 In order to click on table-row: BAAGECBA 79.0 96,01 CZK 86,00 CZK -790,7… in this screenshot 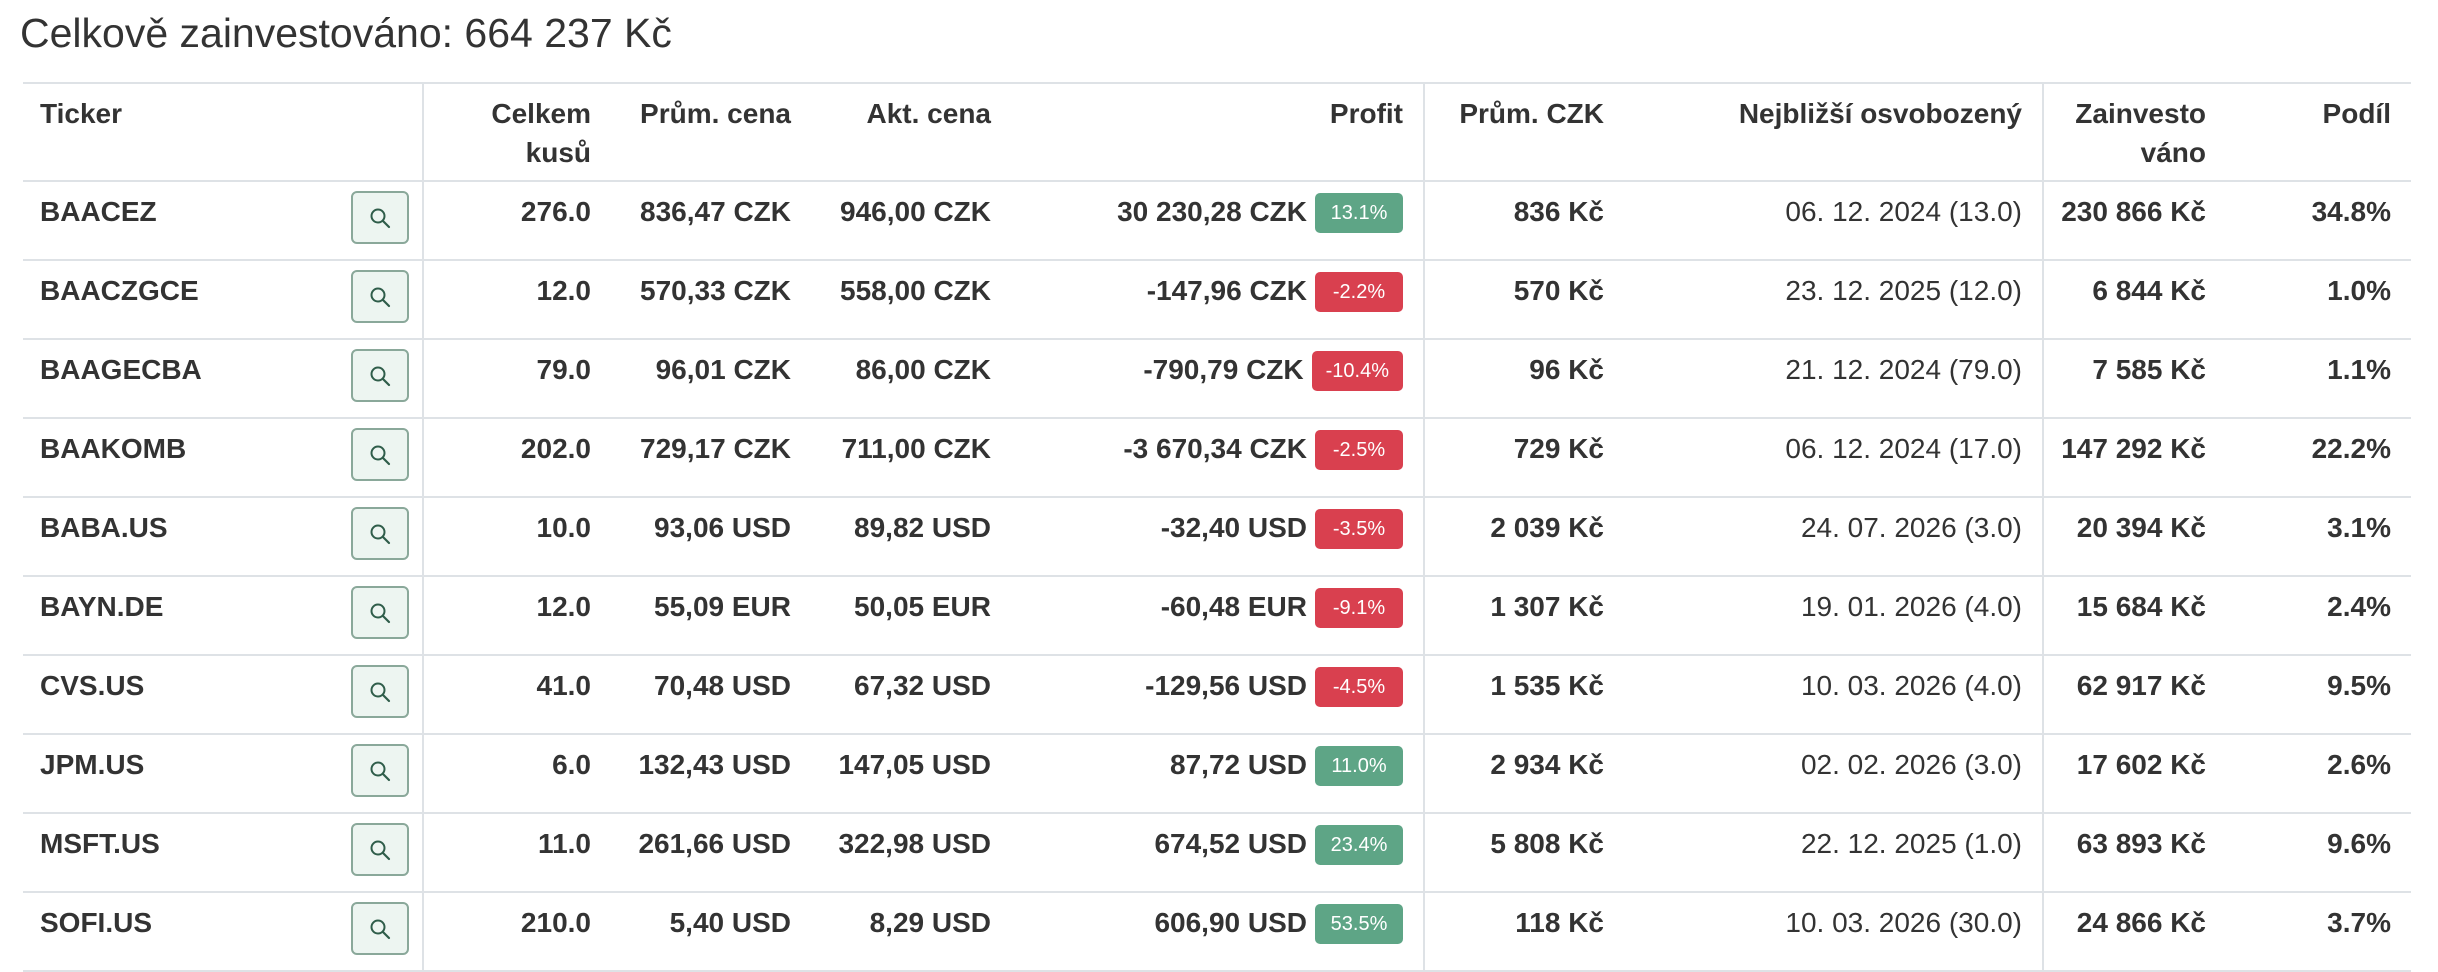, I will do `click(1217, 378)`.